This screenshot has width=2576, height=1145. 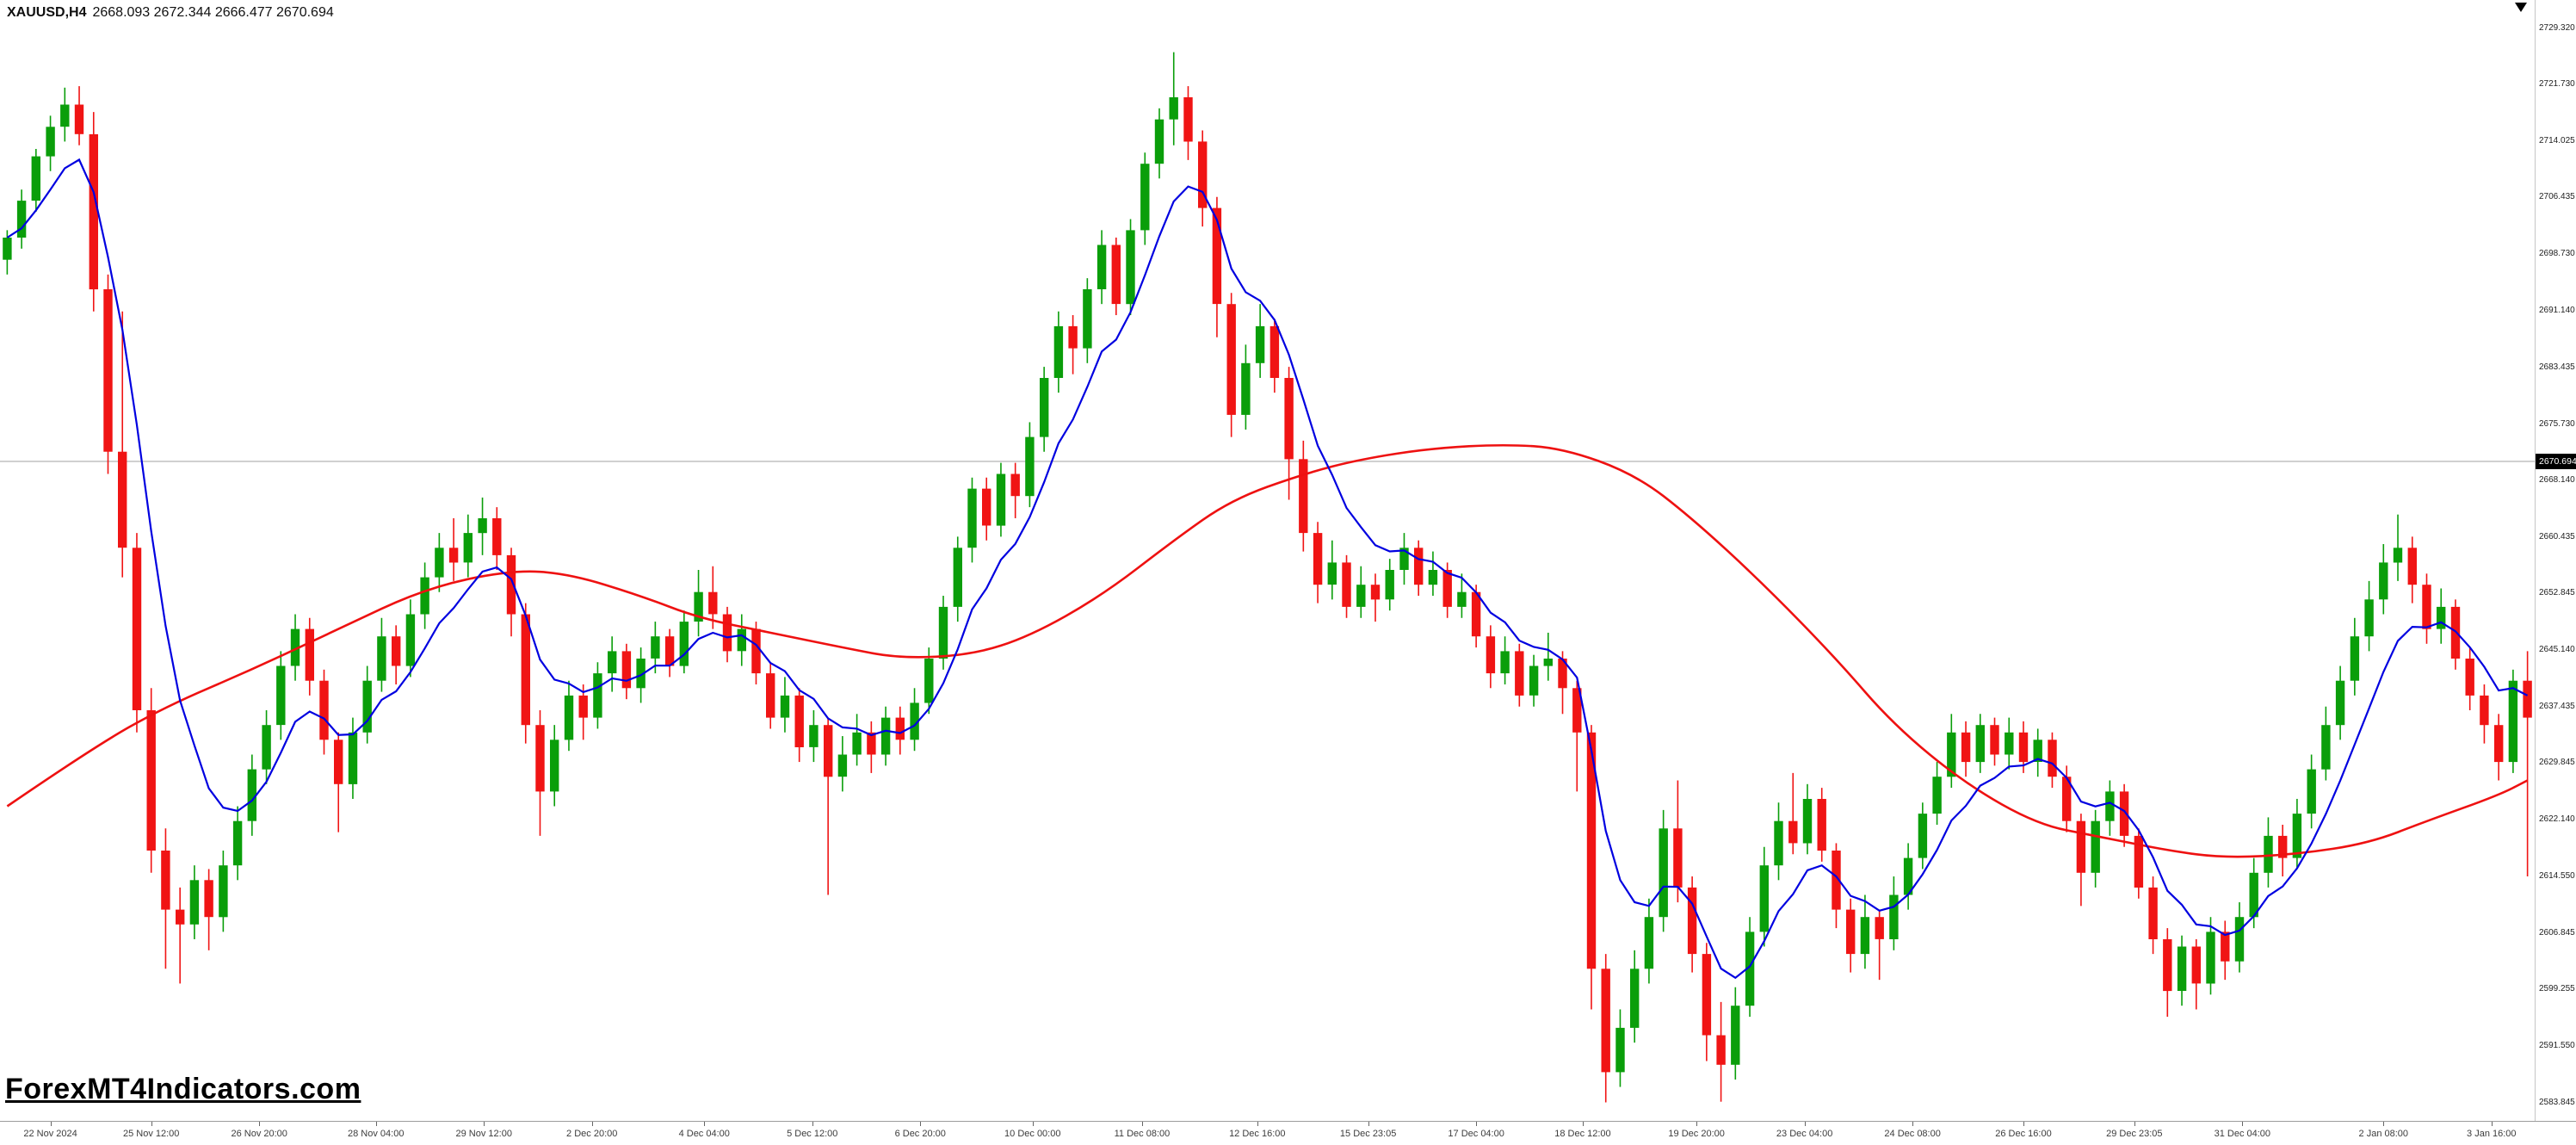 What do you see at coordinates (151, 1134) in the screenshot?
I see `time-axis-label: 25 Nov 12:00` at bounding box center [151, 1134].